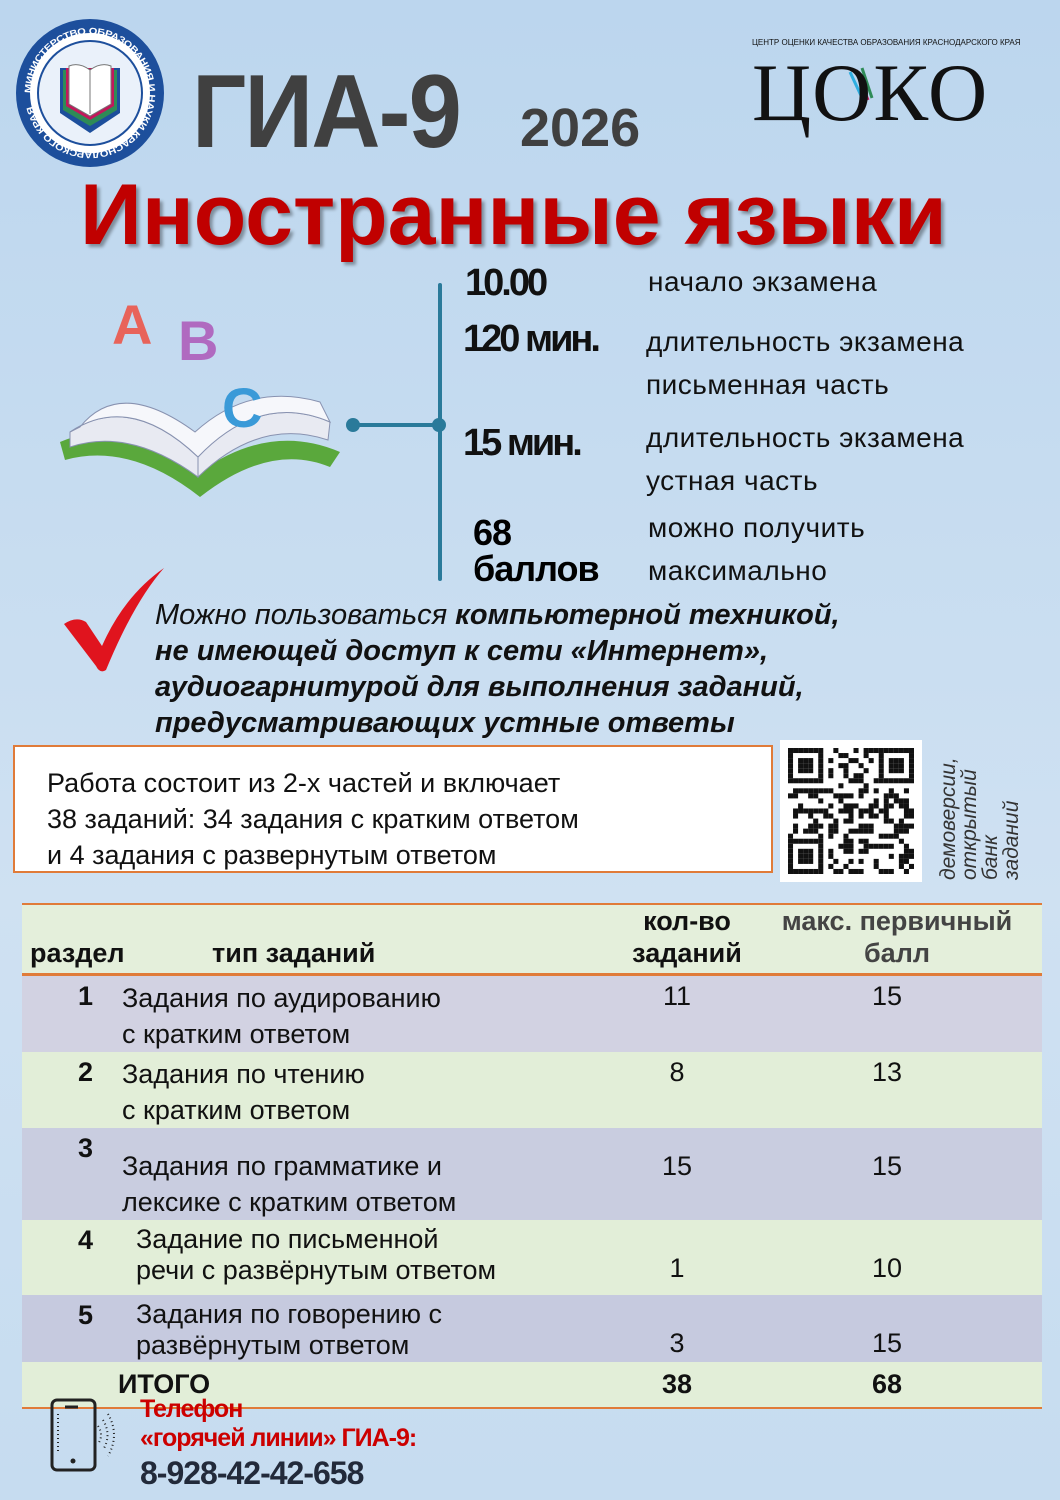  I want to click on written-duration-label: длительность экзамена письменная часть, so click(805, 363).